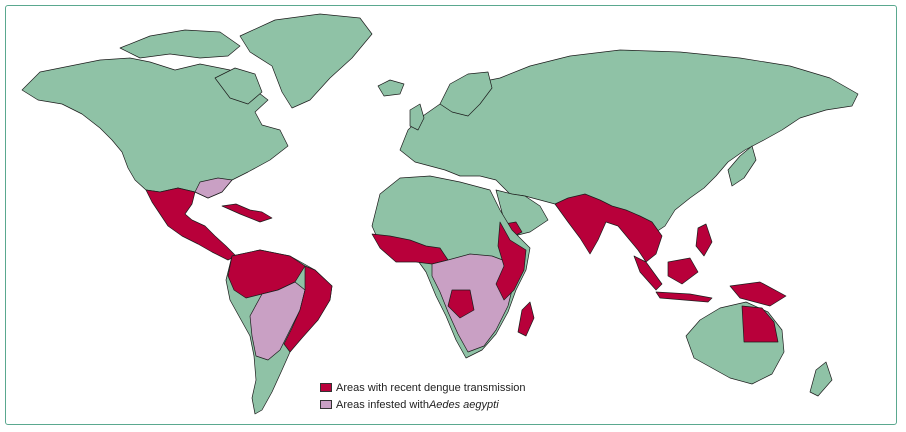 This screenshot has height=432, width=906. I want to click on legend-item-aedes: Areas infested with Aedes aegypti, so click(423, 404).